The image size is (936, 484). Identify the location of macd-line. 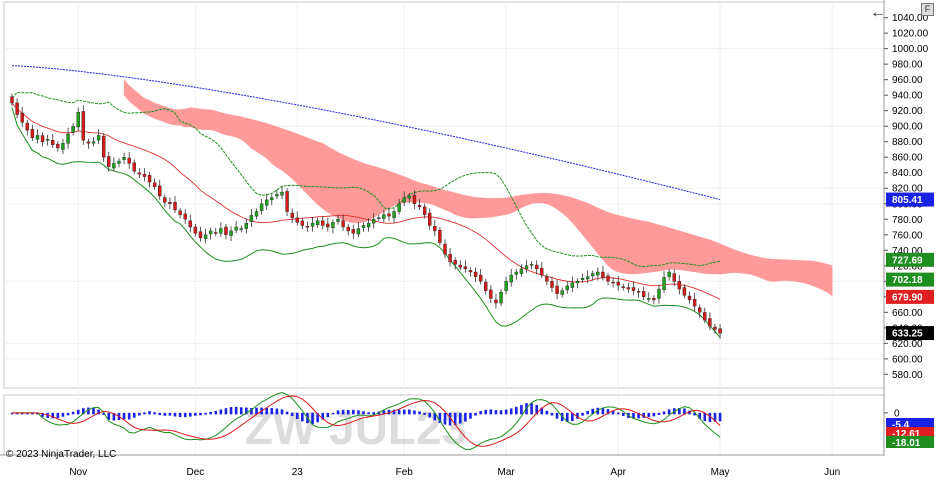
(366, 421).